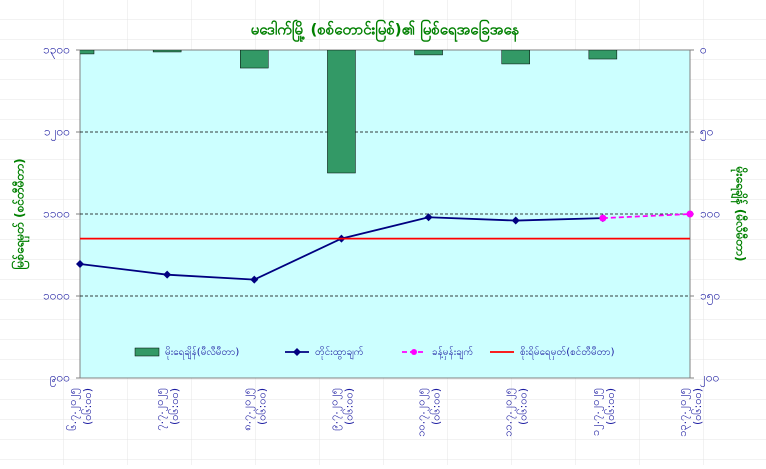  What do you see at coordinates (334, 409) in the screenshot?
I see `x-tick-label: ၉.၇.၂၀၂၅` at bounding box center [334, 409].